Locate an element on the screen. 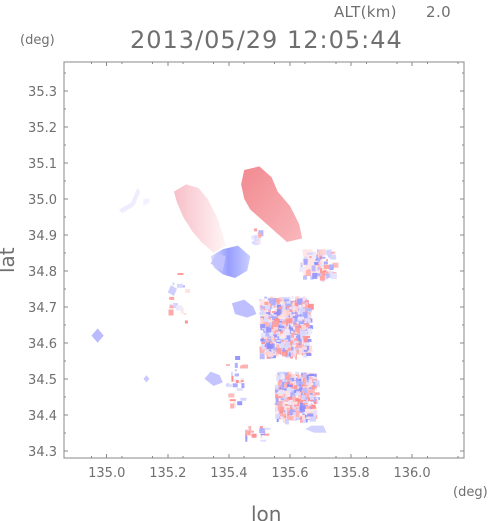 This screenshot has width=491, height=521. echo-patch-west-isolated-blue is located at coordinates (97, 335).